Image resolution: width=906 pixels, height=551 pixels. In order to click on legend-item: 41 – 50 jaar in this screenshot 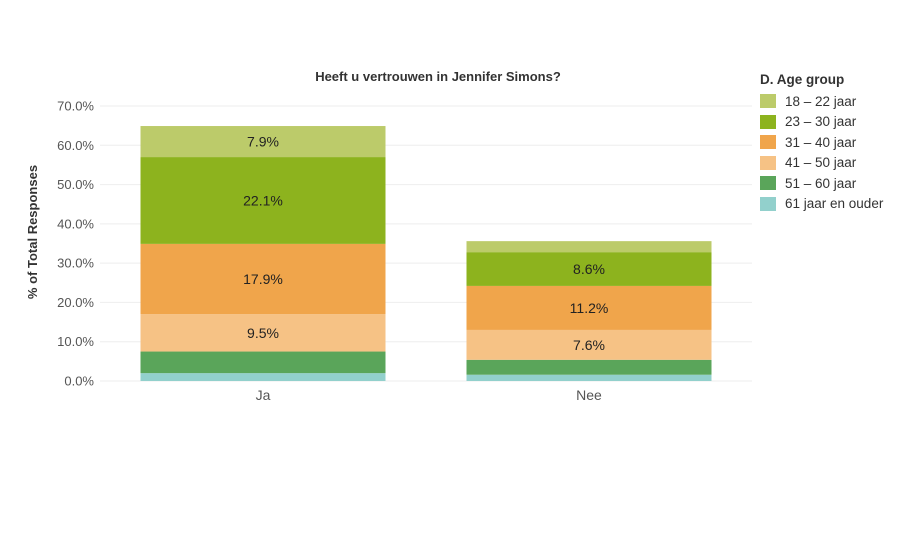, I will do `click(821, 163)`.